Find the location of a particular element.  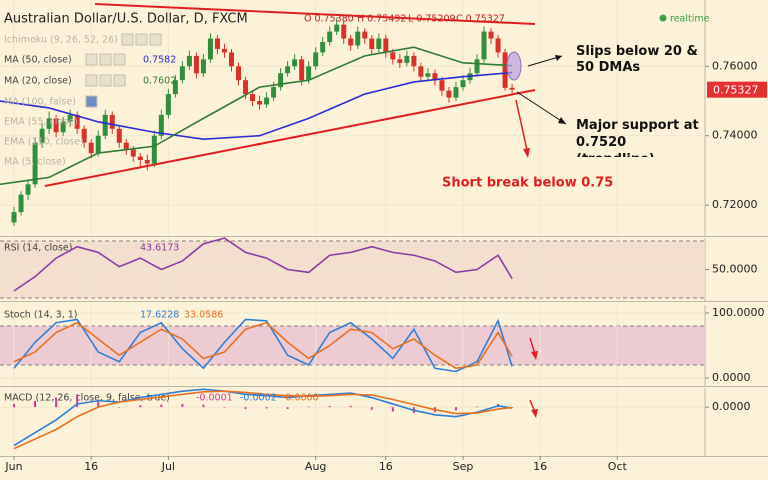

series-value-label: -0.0002 is located at coordinates (258, 398).